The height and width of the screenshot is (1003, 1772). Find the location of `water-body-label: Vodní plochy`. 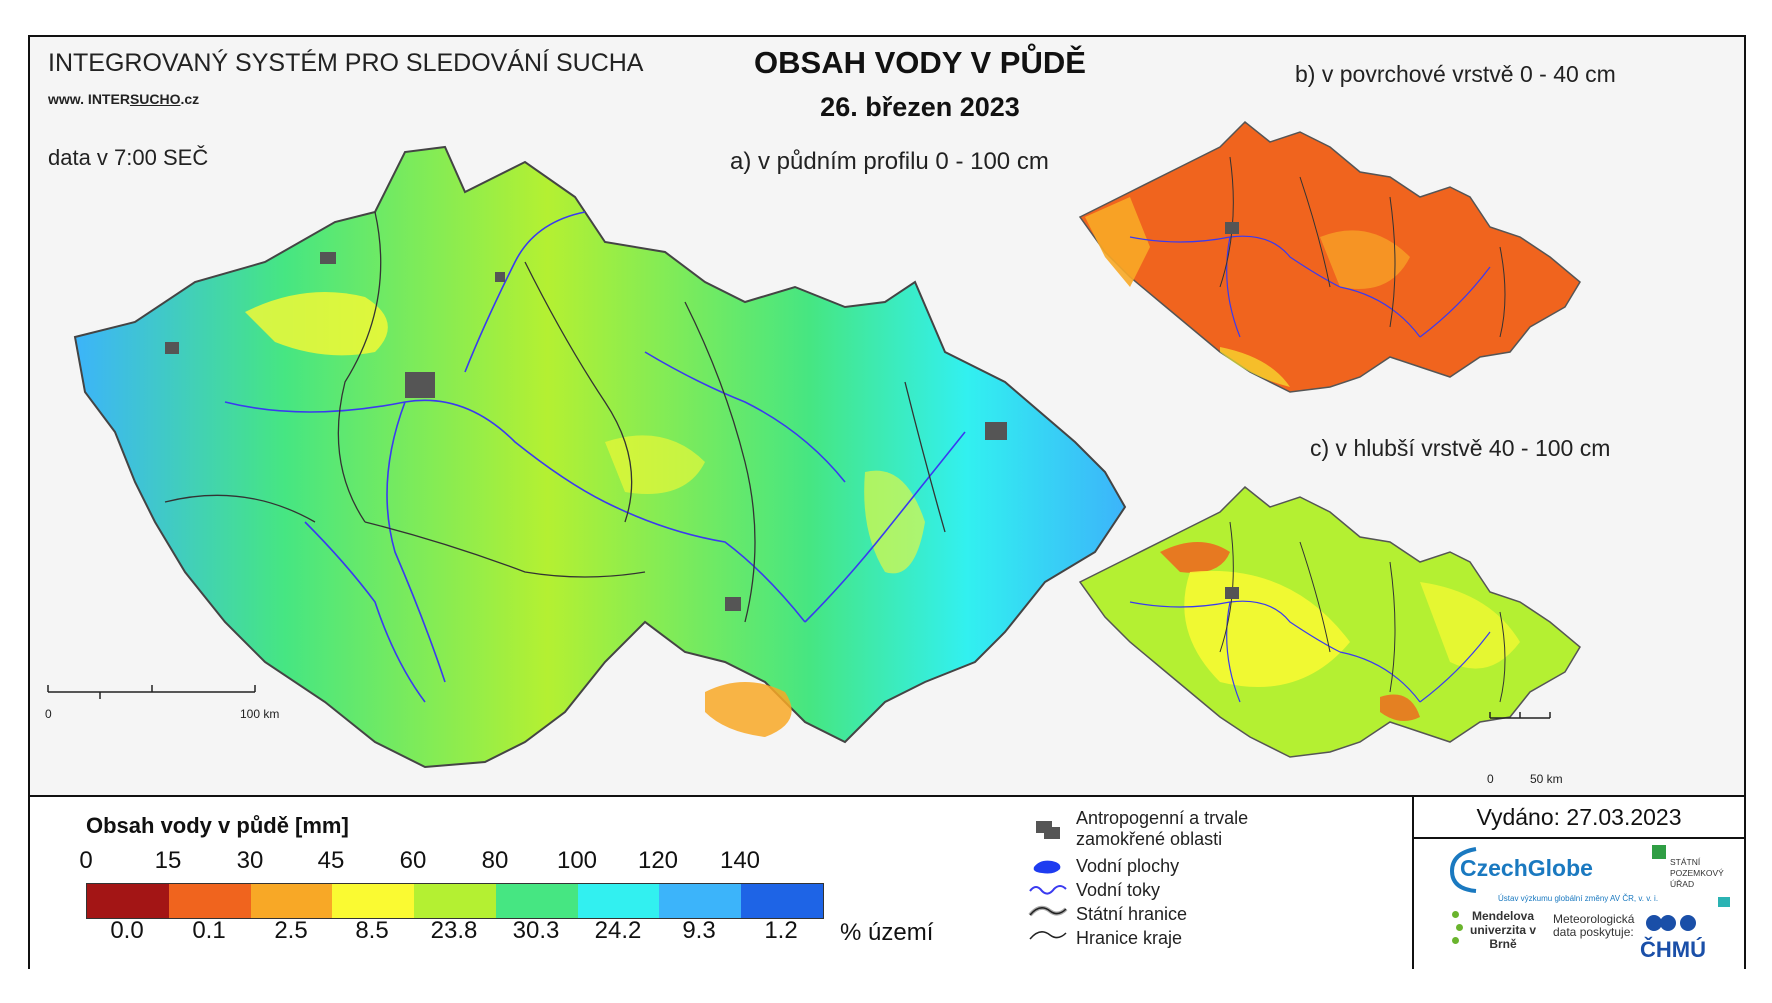

water-body-label: Vodní plochy is located at coordinates (1128, 866).